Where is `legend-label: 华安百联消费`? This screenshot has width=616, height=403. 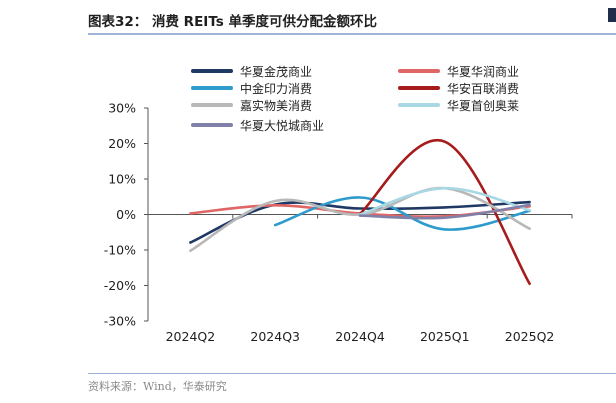
legend-label: 华安百联消费 is located at coordinates (483, 88).